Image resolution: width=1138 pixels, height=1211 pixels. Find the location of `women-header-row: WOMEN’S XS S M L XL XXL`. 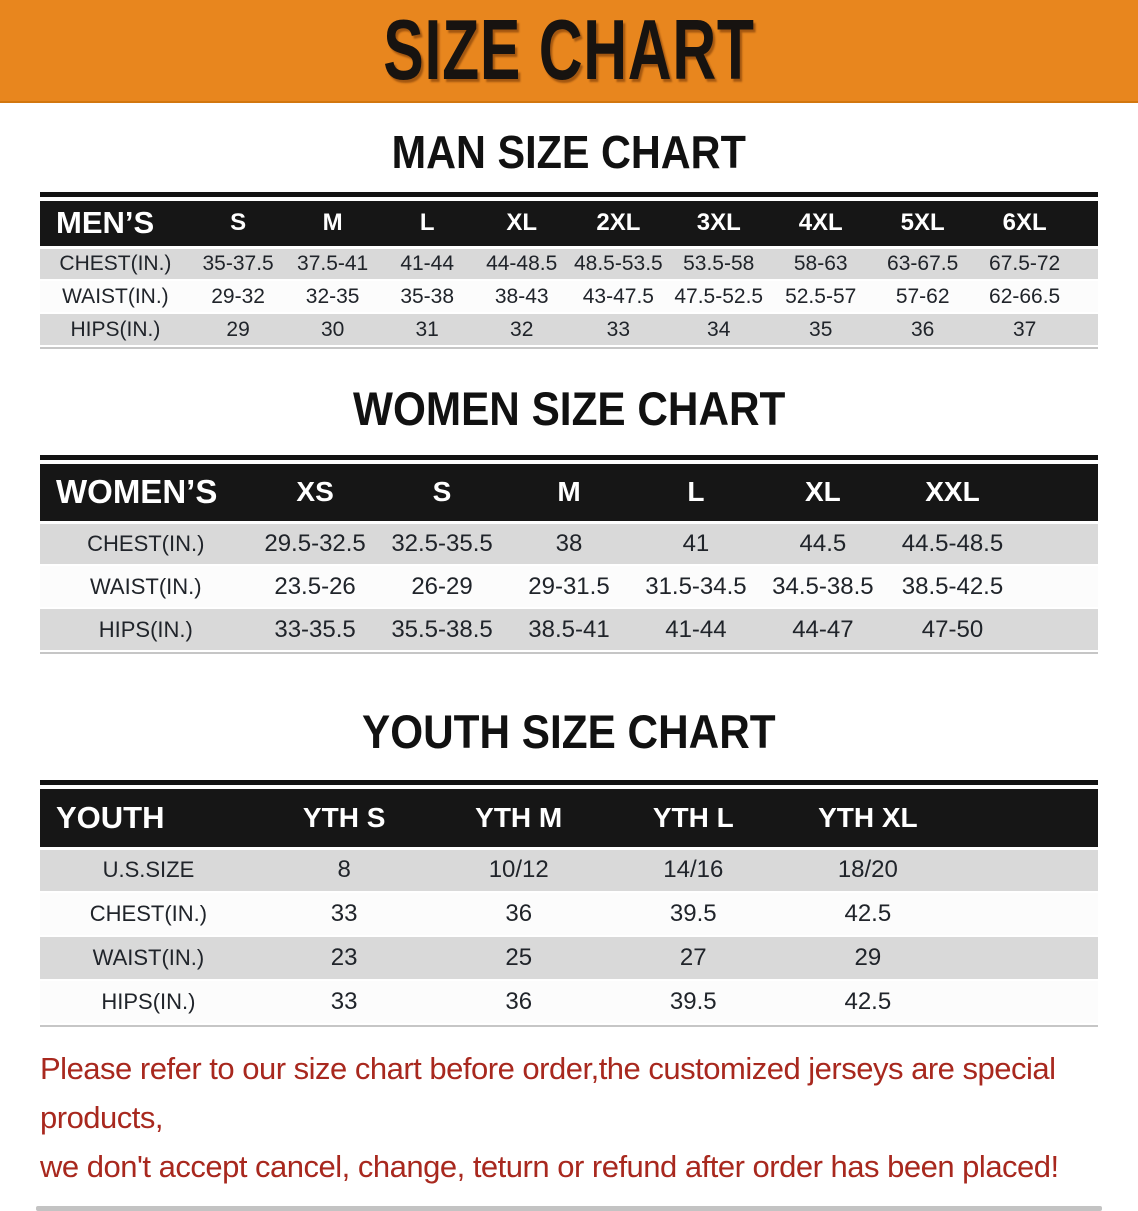

women-header-row: WOMEN’S XS S M L XL XXL is located at coordinates (569, 494).